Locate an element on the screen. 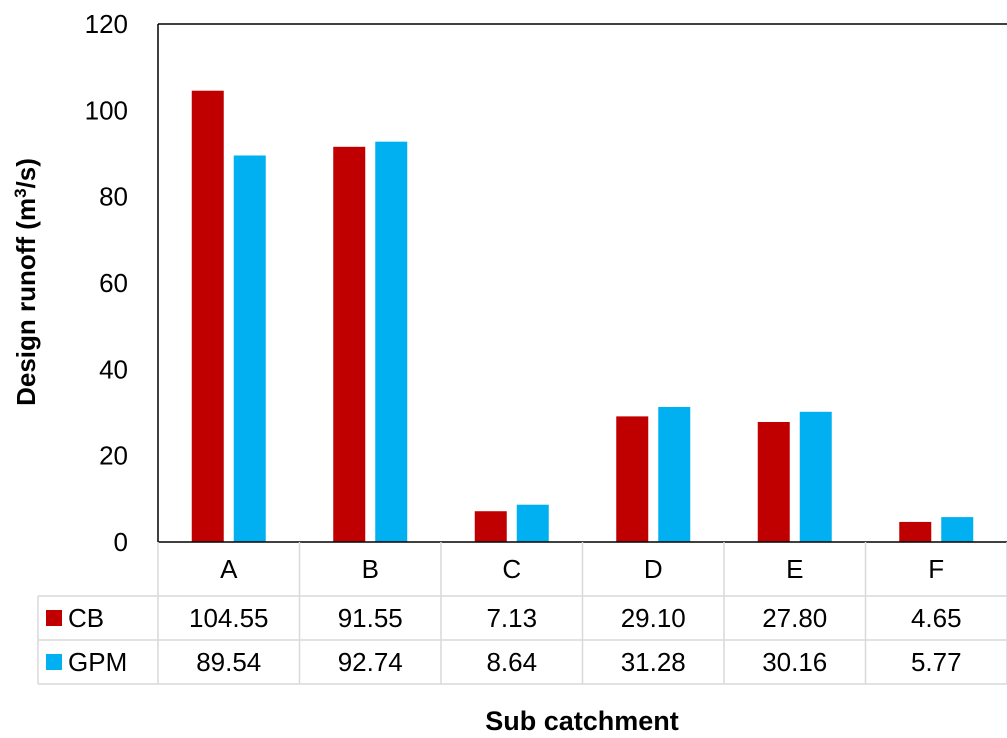 This screenshot has height=738, width=1007. bar-cb-a is located at coordinates (207, 316).